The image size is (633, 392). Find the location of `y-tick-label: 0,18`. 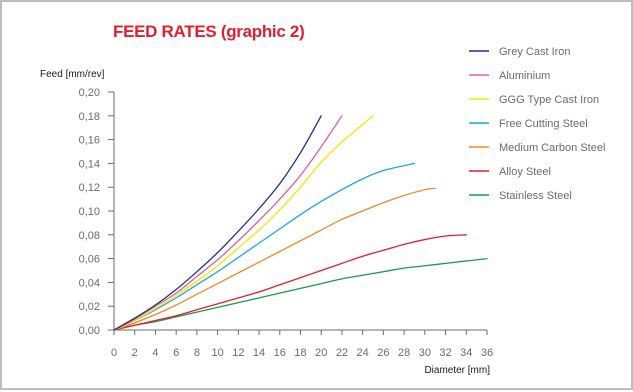

y-tick-label: 0,18 is located at coordinates (89, 117).